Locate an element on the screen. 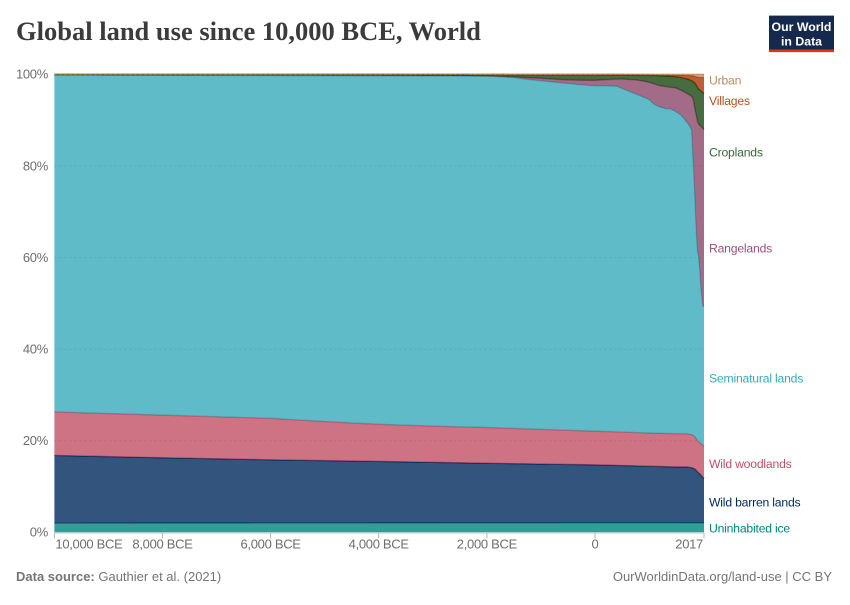  svg-text: Wild barren lands is located at coordinates (755, 503).